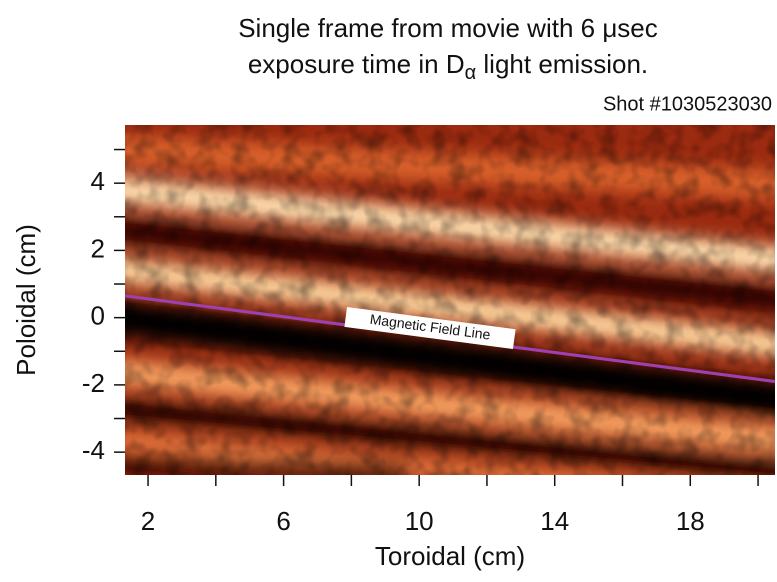 The width and height of the screenshot is (777, 582). I want to click on title-line: exposure time in Dα light emission., so click(448, 66).